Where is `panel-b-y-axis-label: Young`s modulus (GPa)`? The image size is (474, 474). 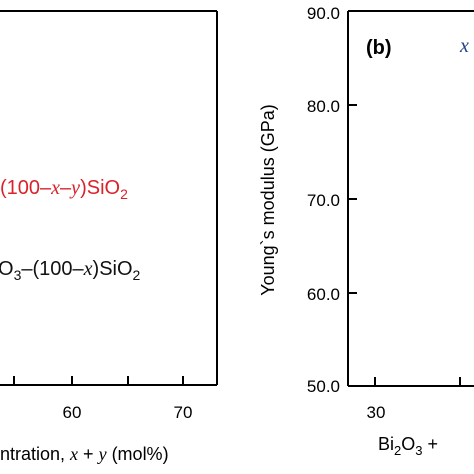
panel-b-y-axis-label: Young`s modulus (GPa) is located at coordinates (268, 199).